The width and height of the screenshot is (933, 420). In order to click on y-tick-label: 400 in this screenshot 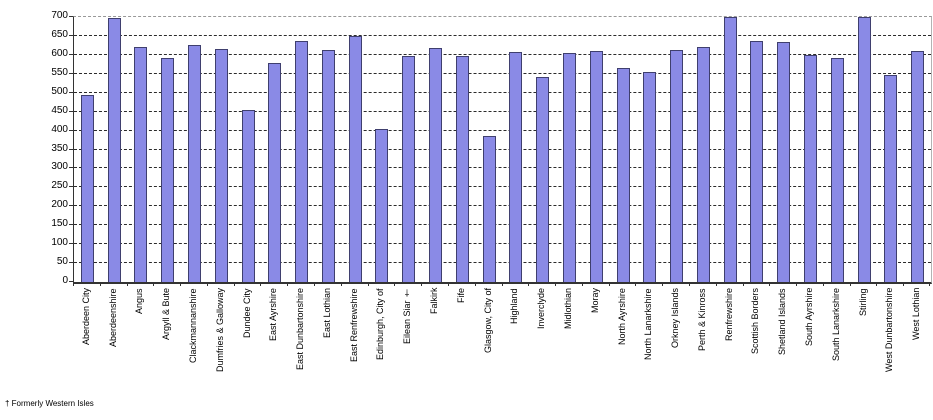, I will do `click(59, 129)`.